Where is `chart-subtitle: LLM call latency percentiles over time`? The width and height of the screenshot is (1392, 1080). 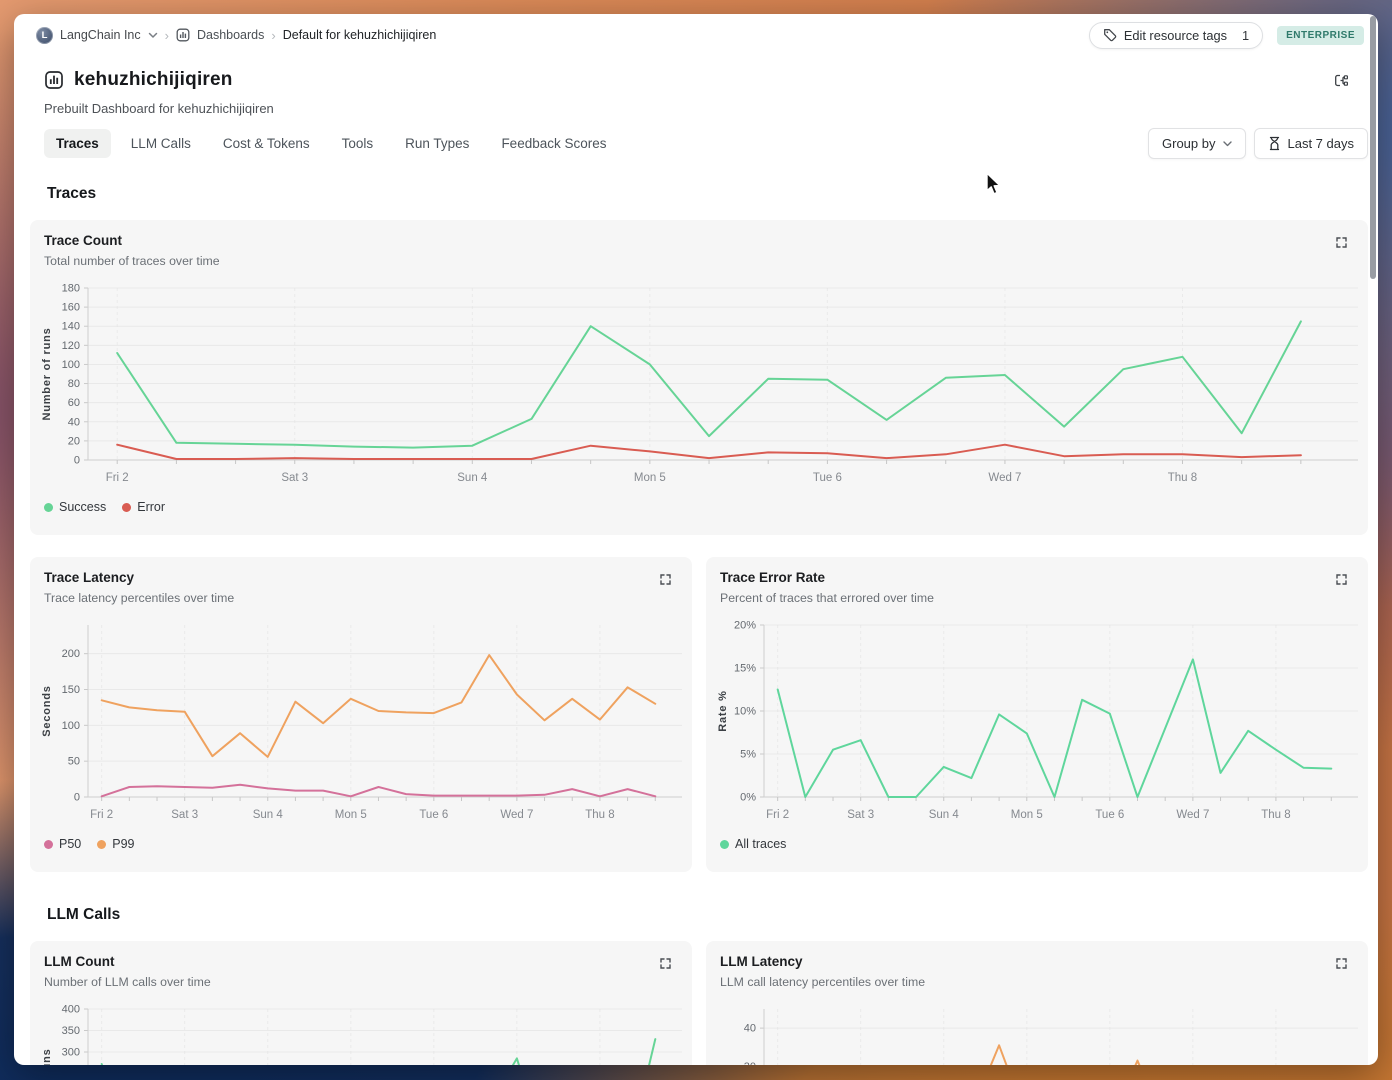
chart-subtitle: LLM call latency percentiles over time is located at coordinates (823, 982).